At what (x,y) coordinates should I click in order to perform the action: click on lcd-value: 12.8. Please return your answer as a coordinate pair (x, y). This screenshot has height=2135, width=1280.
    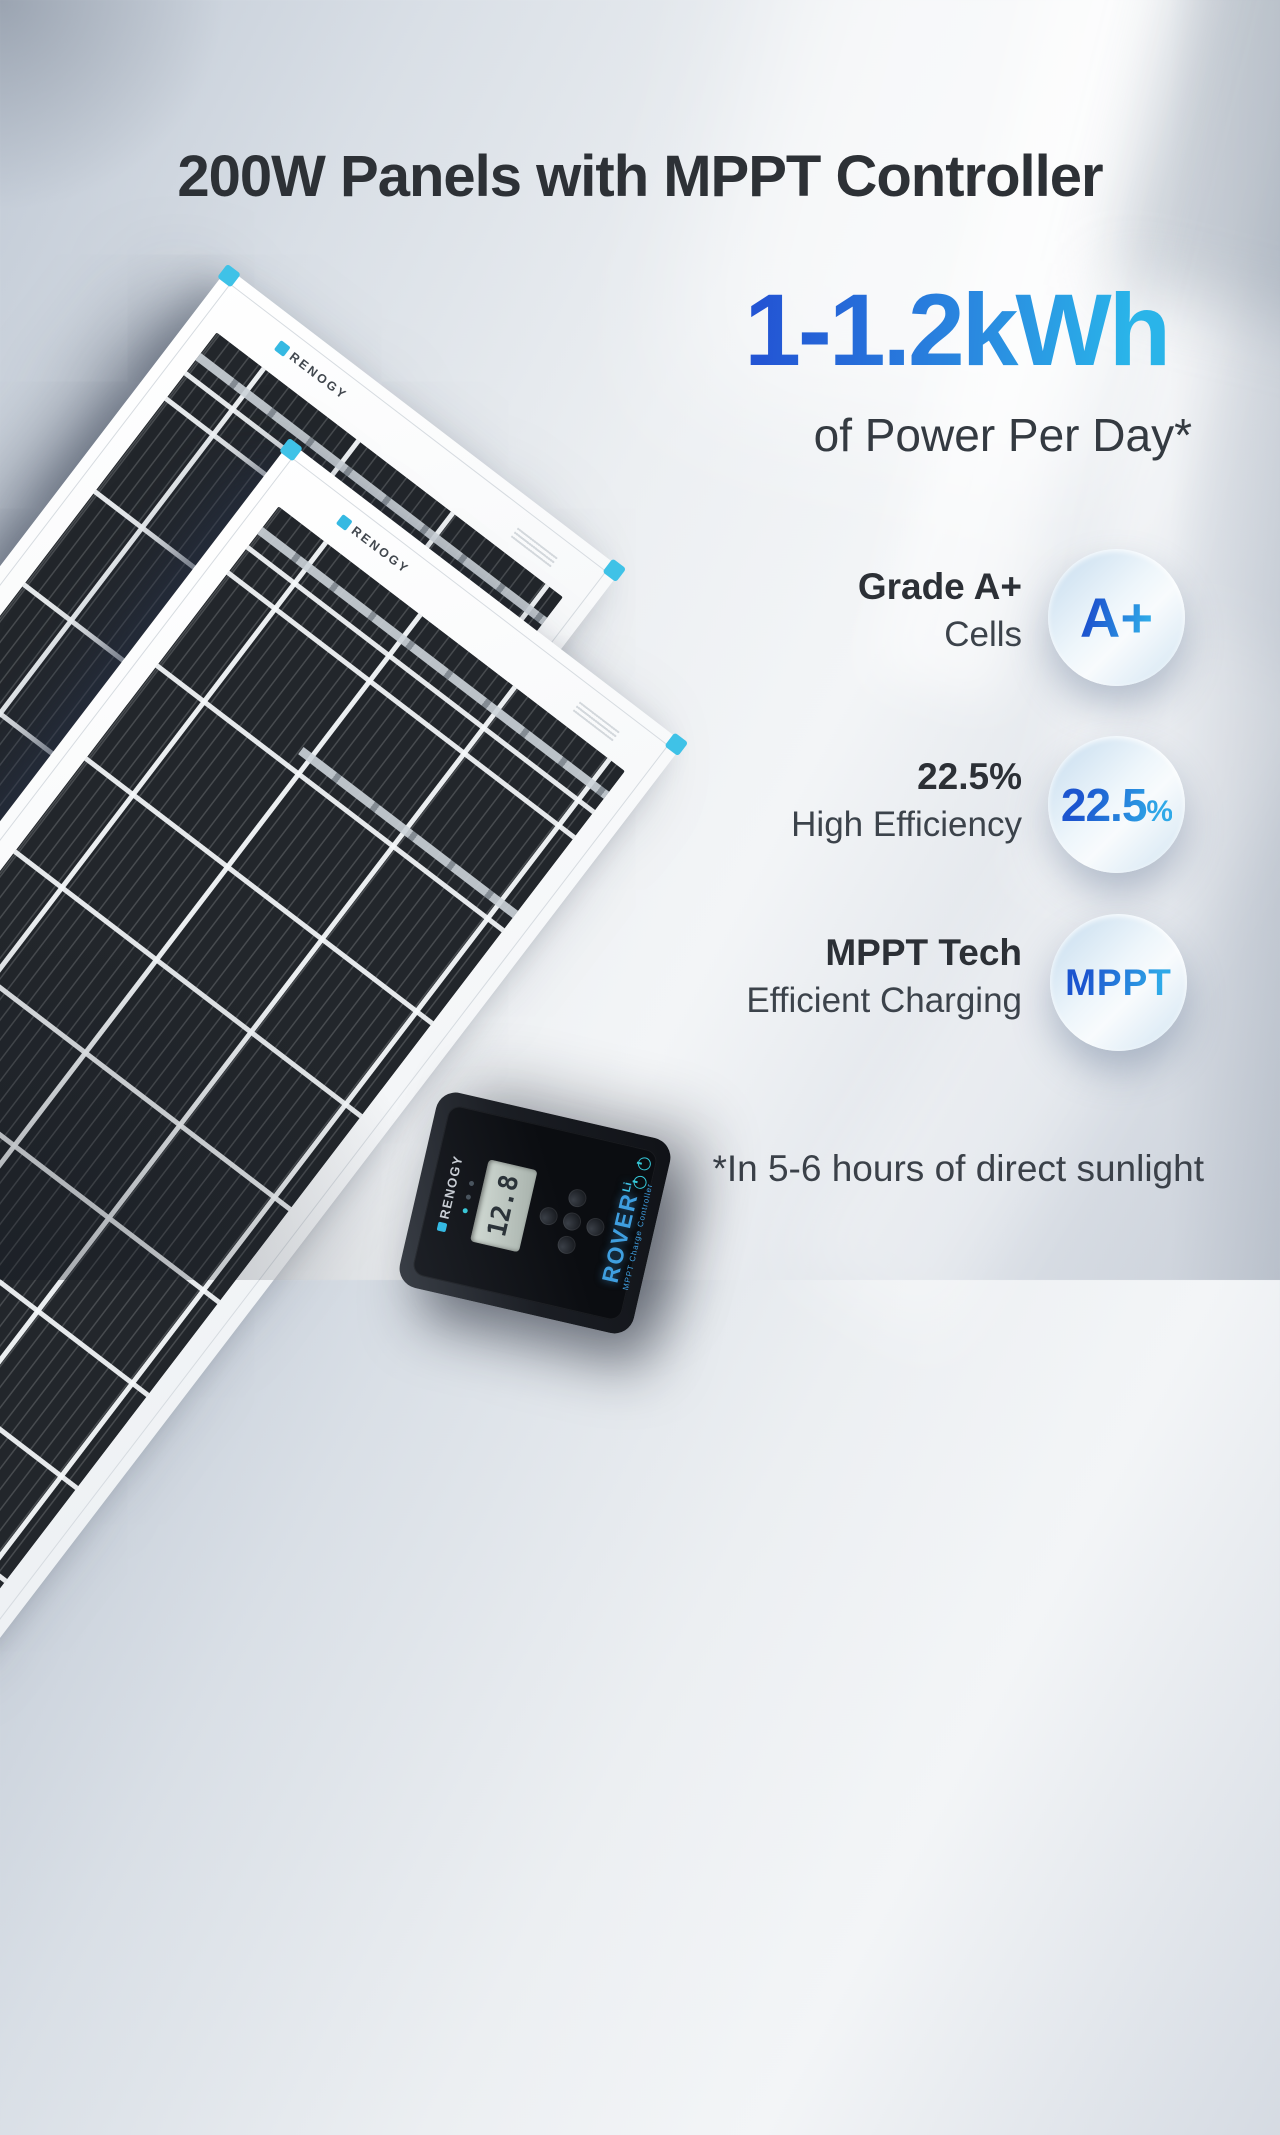
    Looking at the image, I should click on (504, 1205).